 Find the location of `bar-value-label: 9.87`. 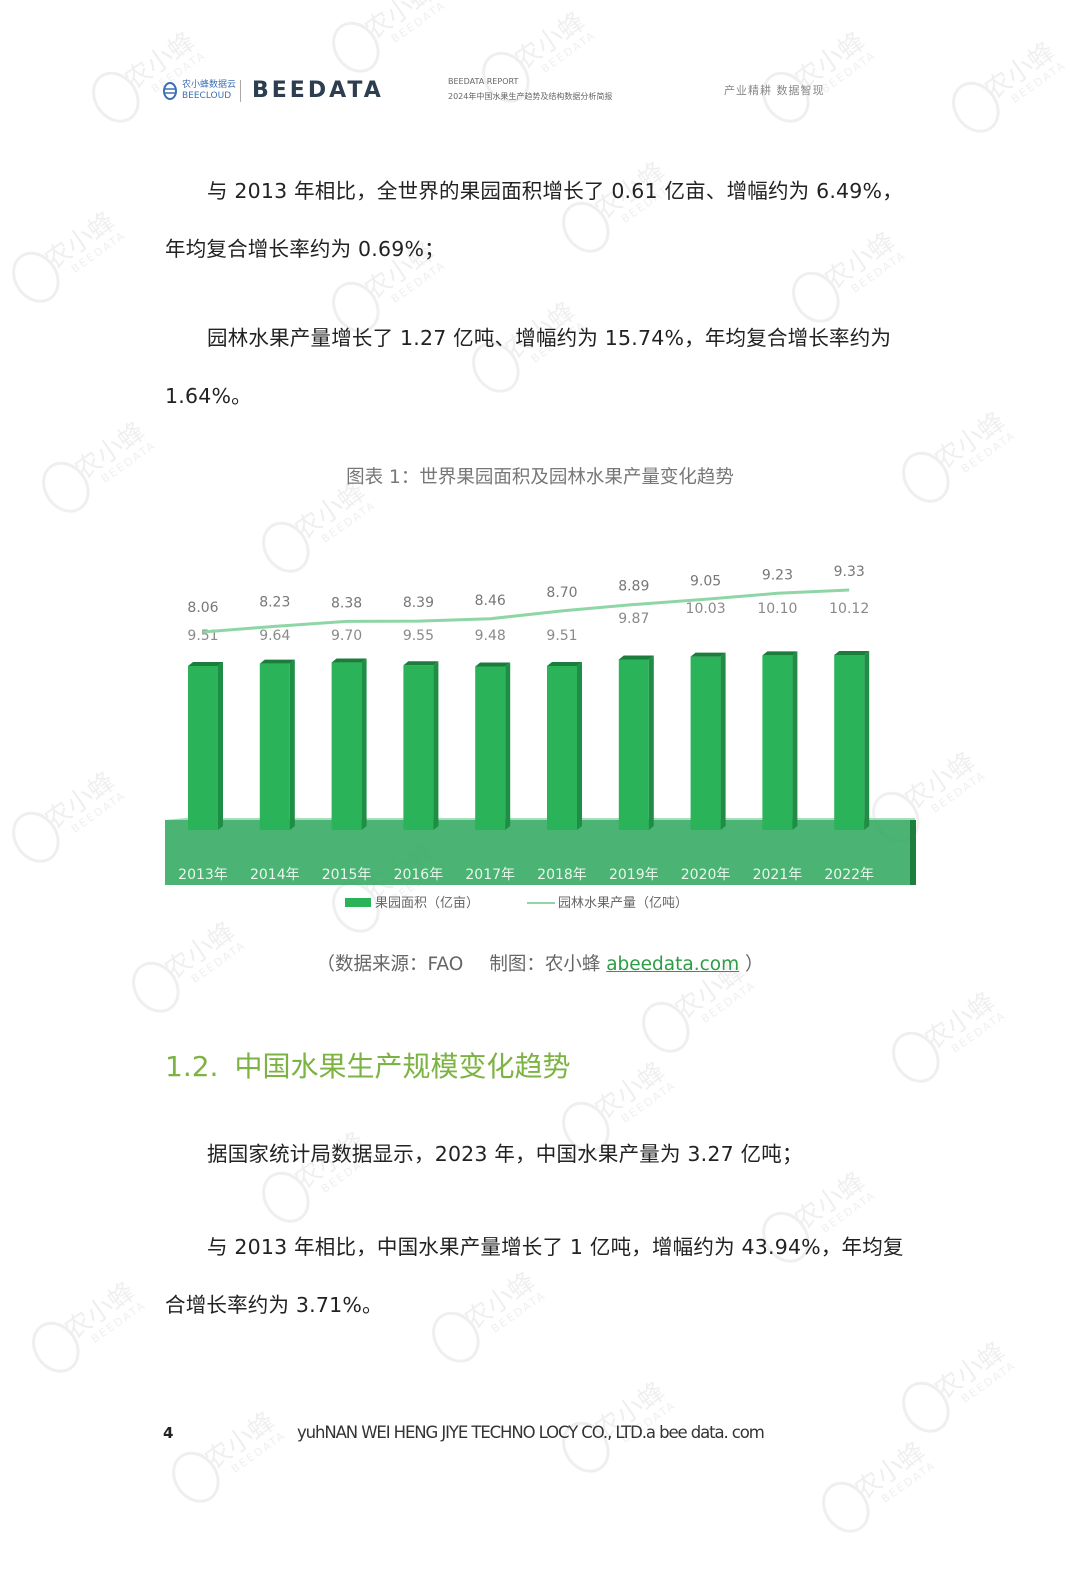

bar-value-label: 9.87 is located at coordinates (633, 619).